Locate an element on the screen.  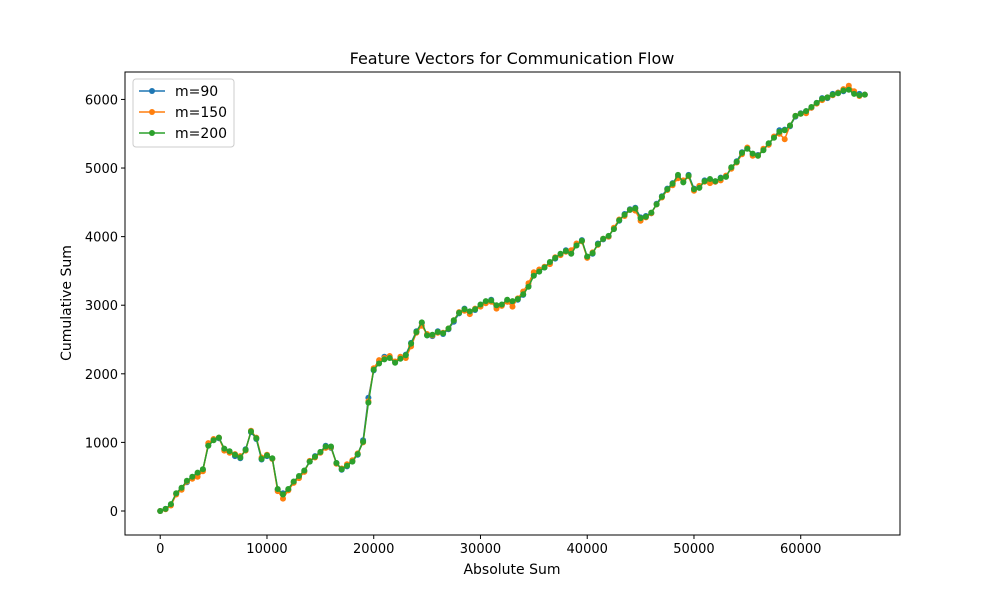
x-tick-label: 30000 is located at coordinates (480, 549).